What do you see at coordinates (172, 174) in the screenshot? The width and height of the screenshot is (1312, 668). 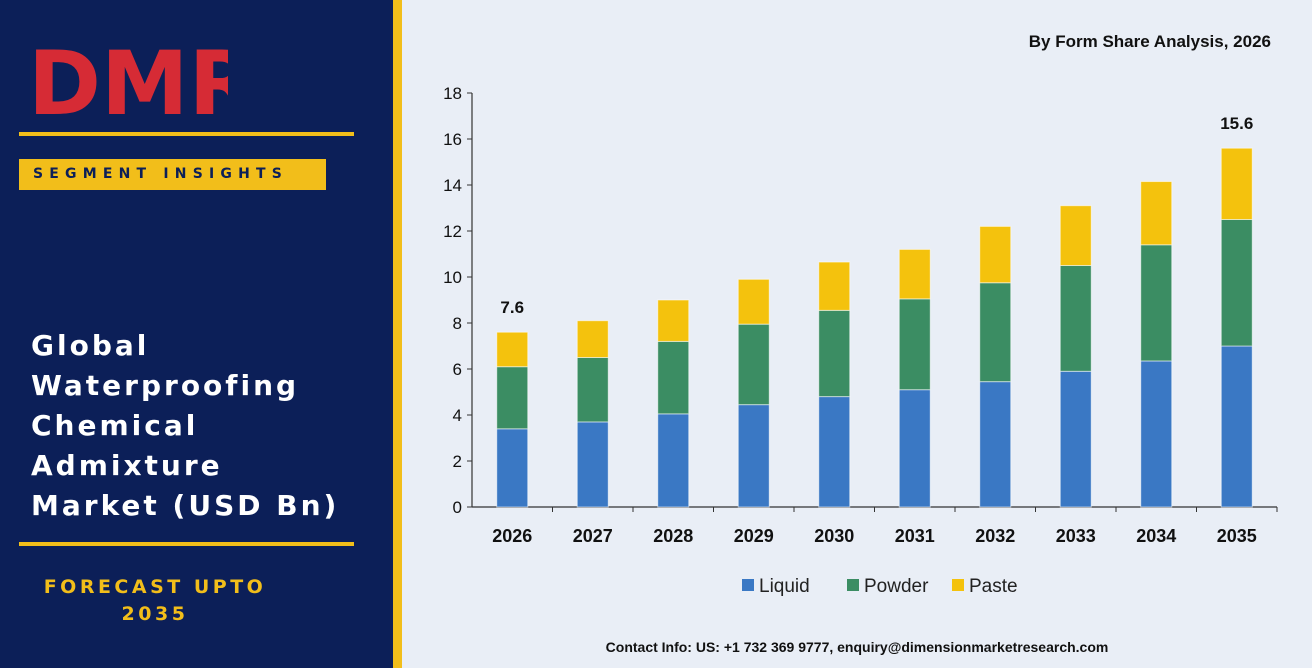 I see `segment-insights-badge: SEGMENT INSIGHTS` at bounding box center [172, 174].